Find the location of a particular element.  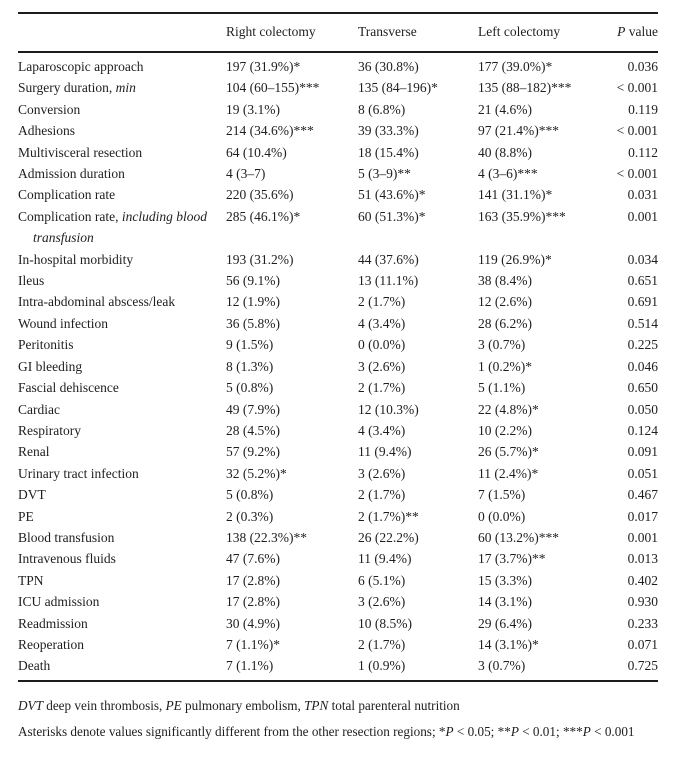

cell-value: 5 (3–9)** is located at coordinates (384, 174).